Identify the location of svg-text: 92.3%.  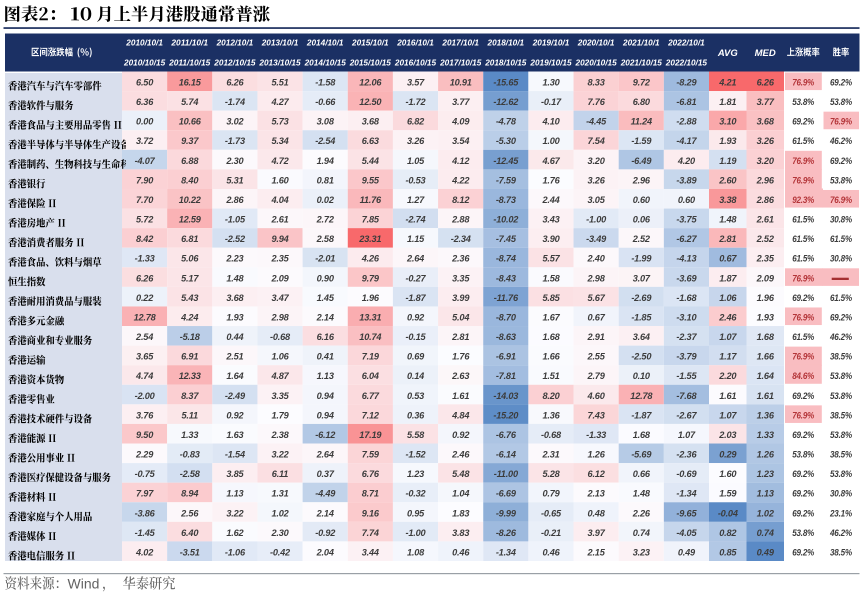
(803, 200).